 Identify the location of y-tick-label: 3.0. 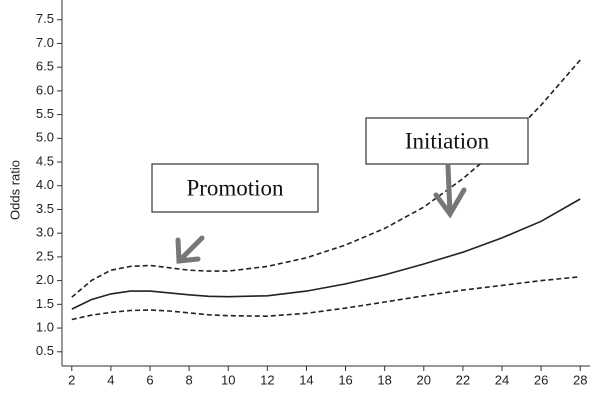
(45, 232).